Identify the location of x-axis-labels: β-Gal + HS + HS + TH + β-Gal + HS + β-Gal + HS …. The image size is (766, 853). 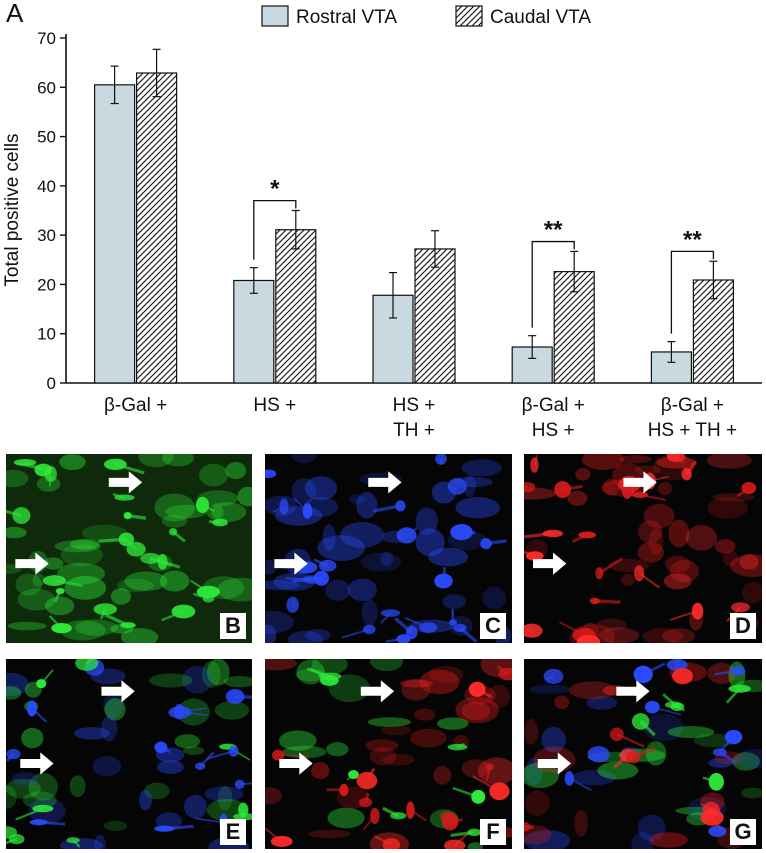
(420, 418).